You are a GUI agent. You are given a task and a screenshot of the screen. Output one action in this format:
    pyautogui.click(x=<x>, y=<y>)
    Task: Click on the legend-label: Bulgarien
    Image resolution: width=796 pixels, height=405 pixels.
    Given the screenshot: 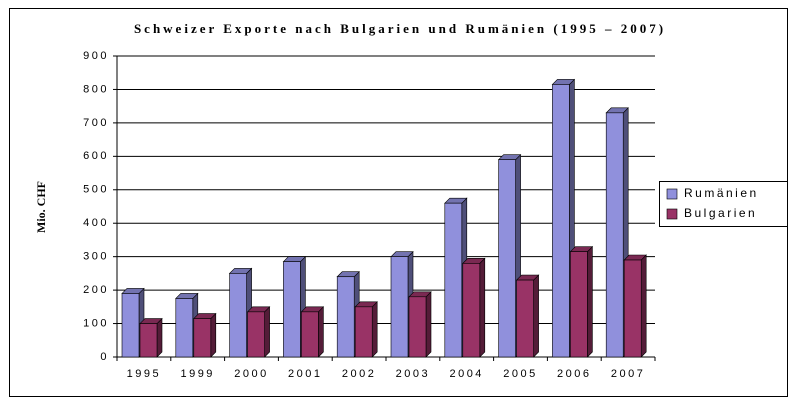 What is the action you would take?
    pyautogui.click(x=720, y=213)
    